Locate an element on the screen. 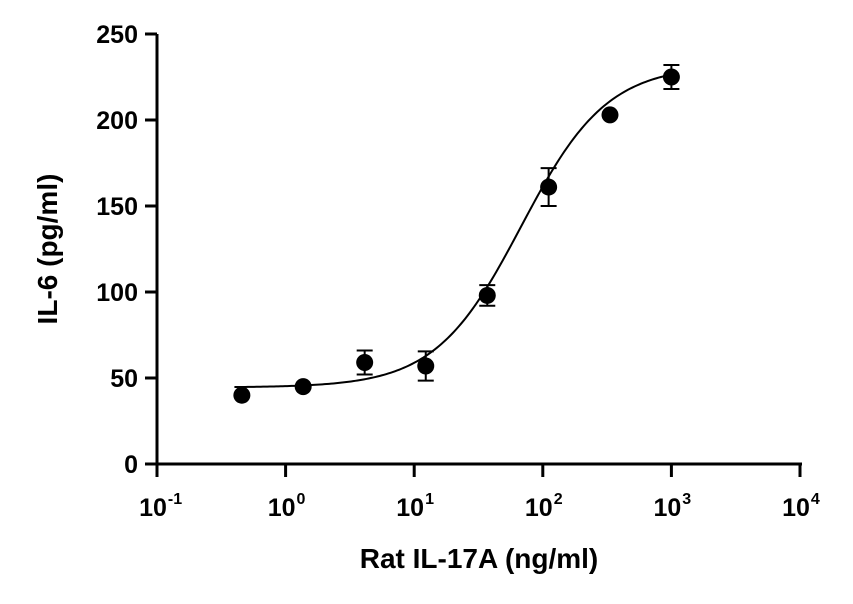 The width and height of the screenshot is (853, 604). y-axis-title: IL-6 (pg/ml) is located at coordinates (47, 249).